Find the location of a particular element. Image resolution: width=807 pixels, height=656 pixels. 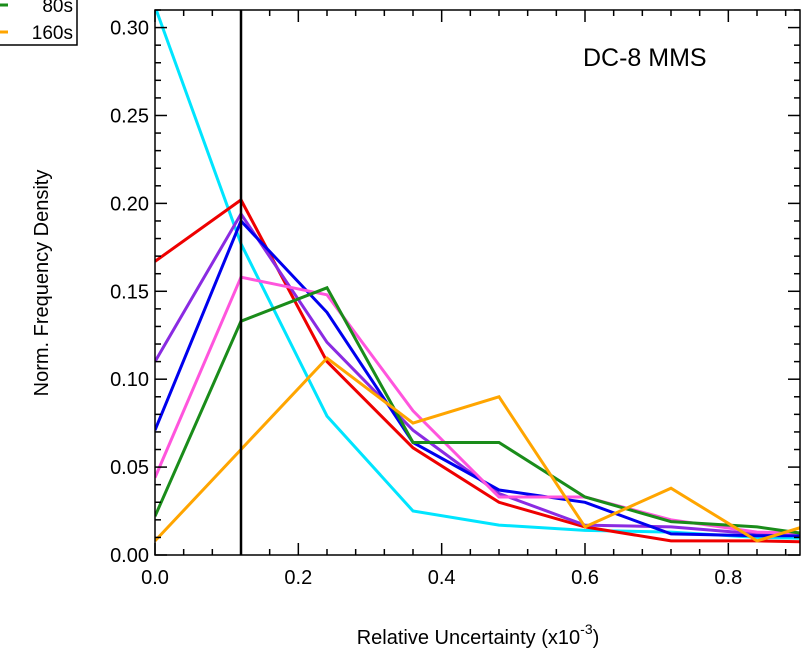

chart-annotation: DC-8 MMS is located at coordinates (645, 58).